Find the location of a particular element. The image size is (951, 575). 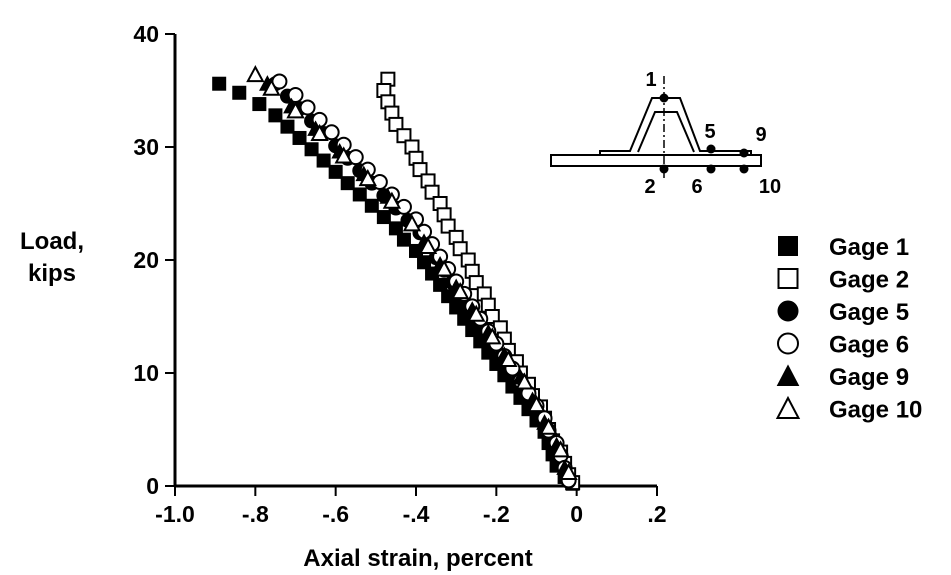

inset-diagram is located at coordinates (656, 127).